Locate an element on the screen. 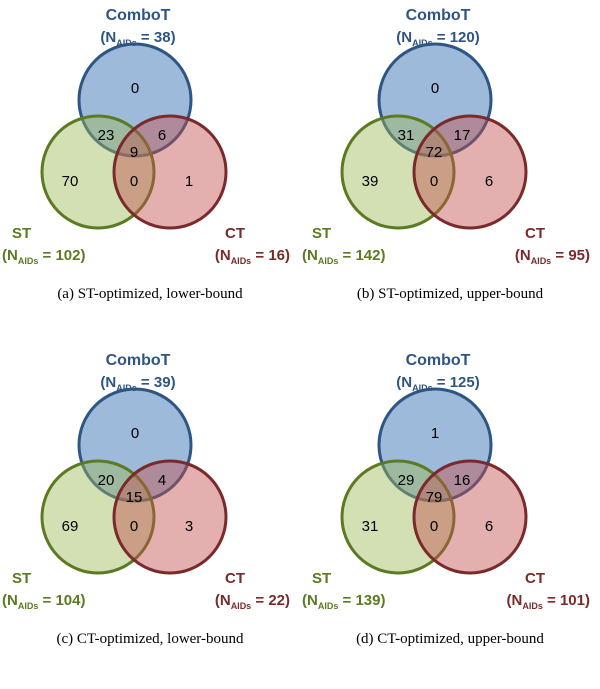  region-combot-st: 20 is located at coordinates (106, 480).